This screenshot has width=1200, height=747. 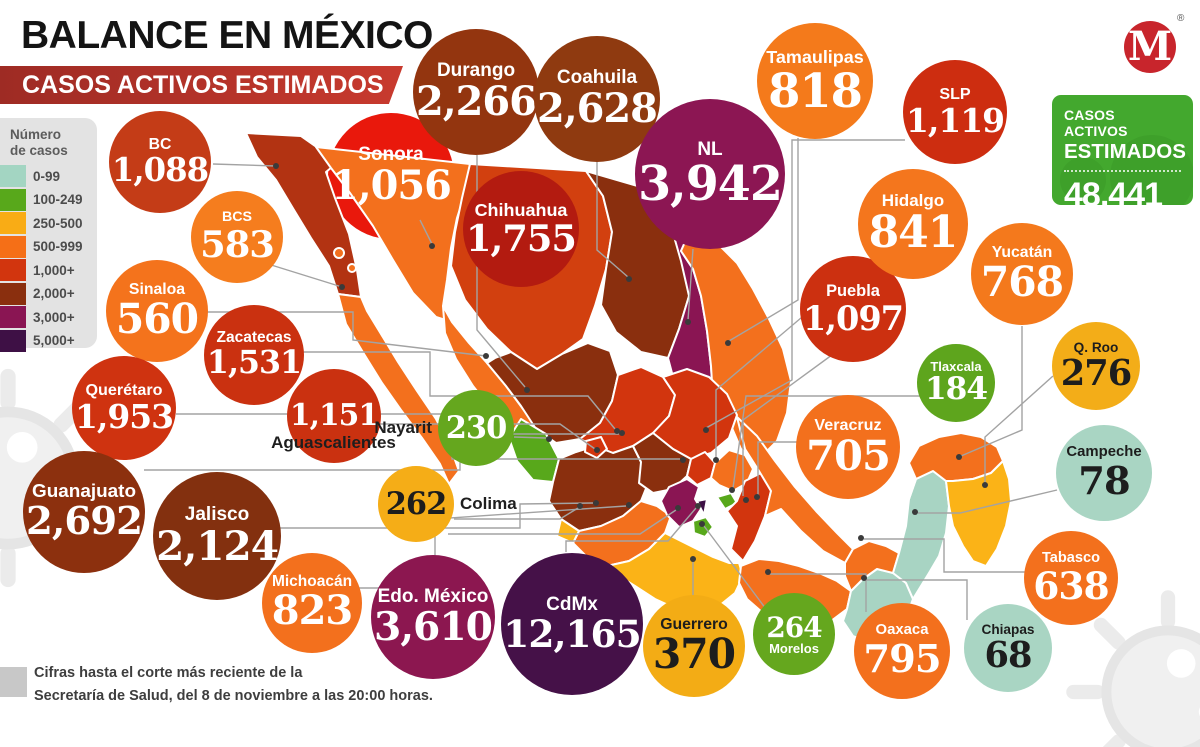 I want to click on bubble-coahuila: Coahuila 2,628, so click(x=597, y=99).